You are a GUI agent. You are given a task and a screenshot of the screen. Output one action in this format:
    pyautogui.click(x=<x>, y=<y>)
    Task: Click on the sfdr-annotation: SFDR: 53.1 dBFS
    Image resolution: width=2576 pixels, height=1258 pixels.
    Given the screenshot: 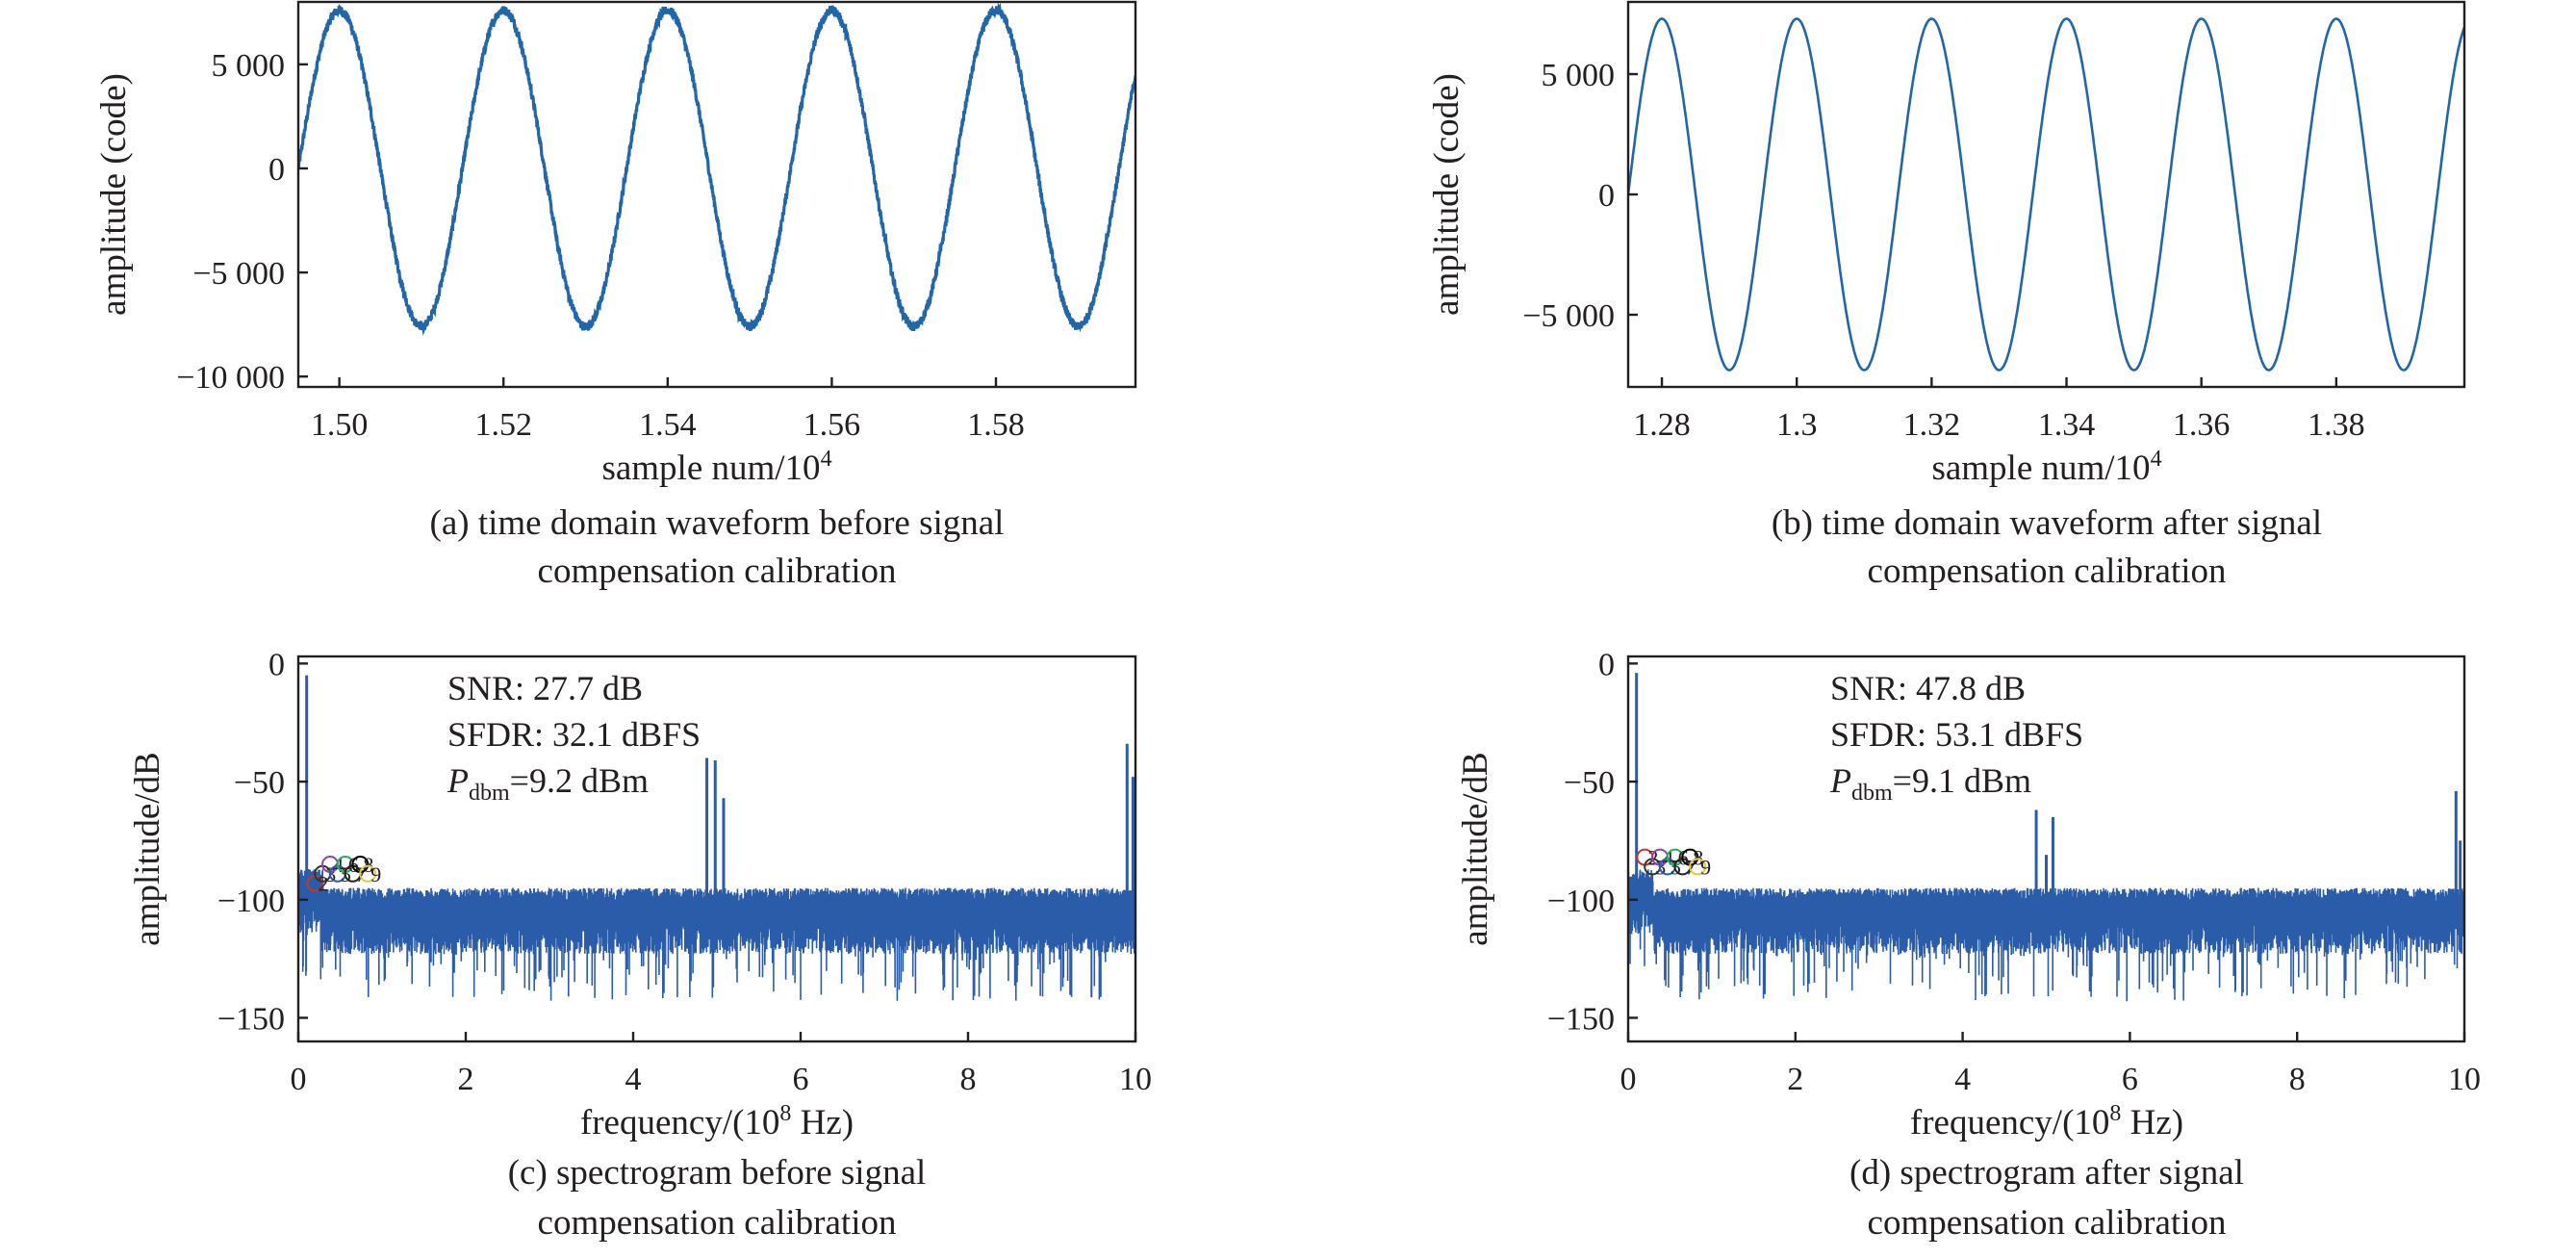 What is the action you would take?
    pyautogui.click(x=1956, y=734)
    